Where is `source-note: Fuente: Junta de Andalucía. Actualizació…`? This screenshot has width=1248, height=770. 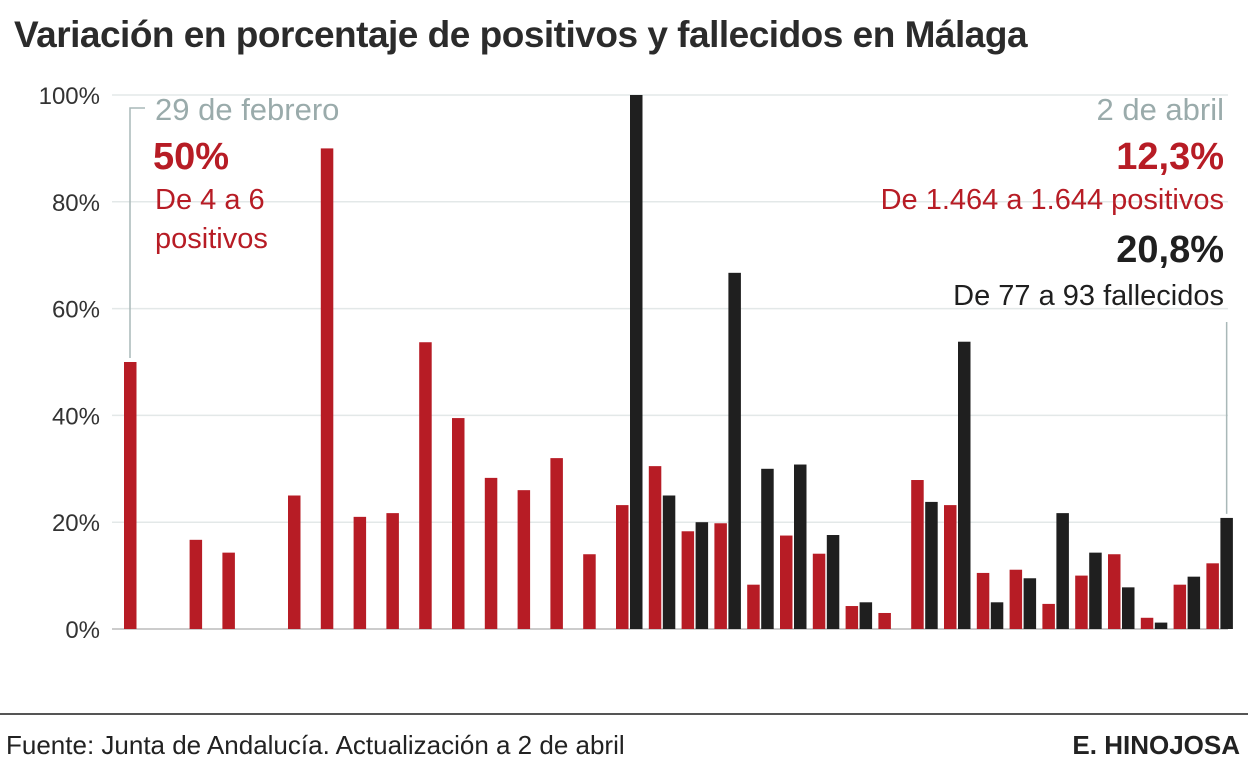 source-note: Fuente: Junta de Andalucía. Actualizació… is located at coordinates (315, 745).